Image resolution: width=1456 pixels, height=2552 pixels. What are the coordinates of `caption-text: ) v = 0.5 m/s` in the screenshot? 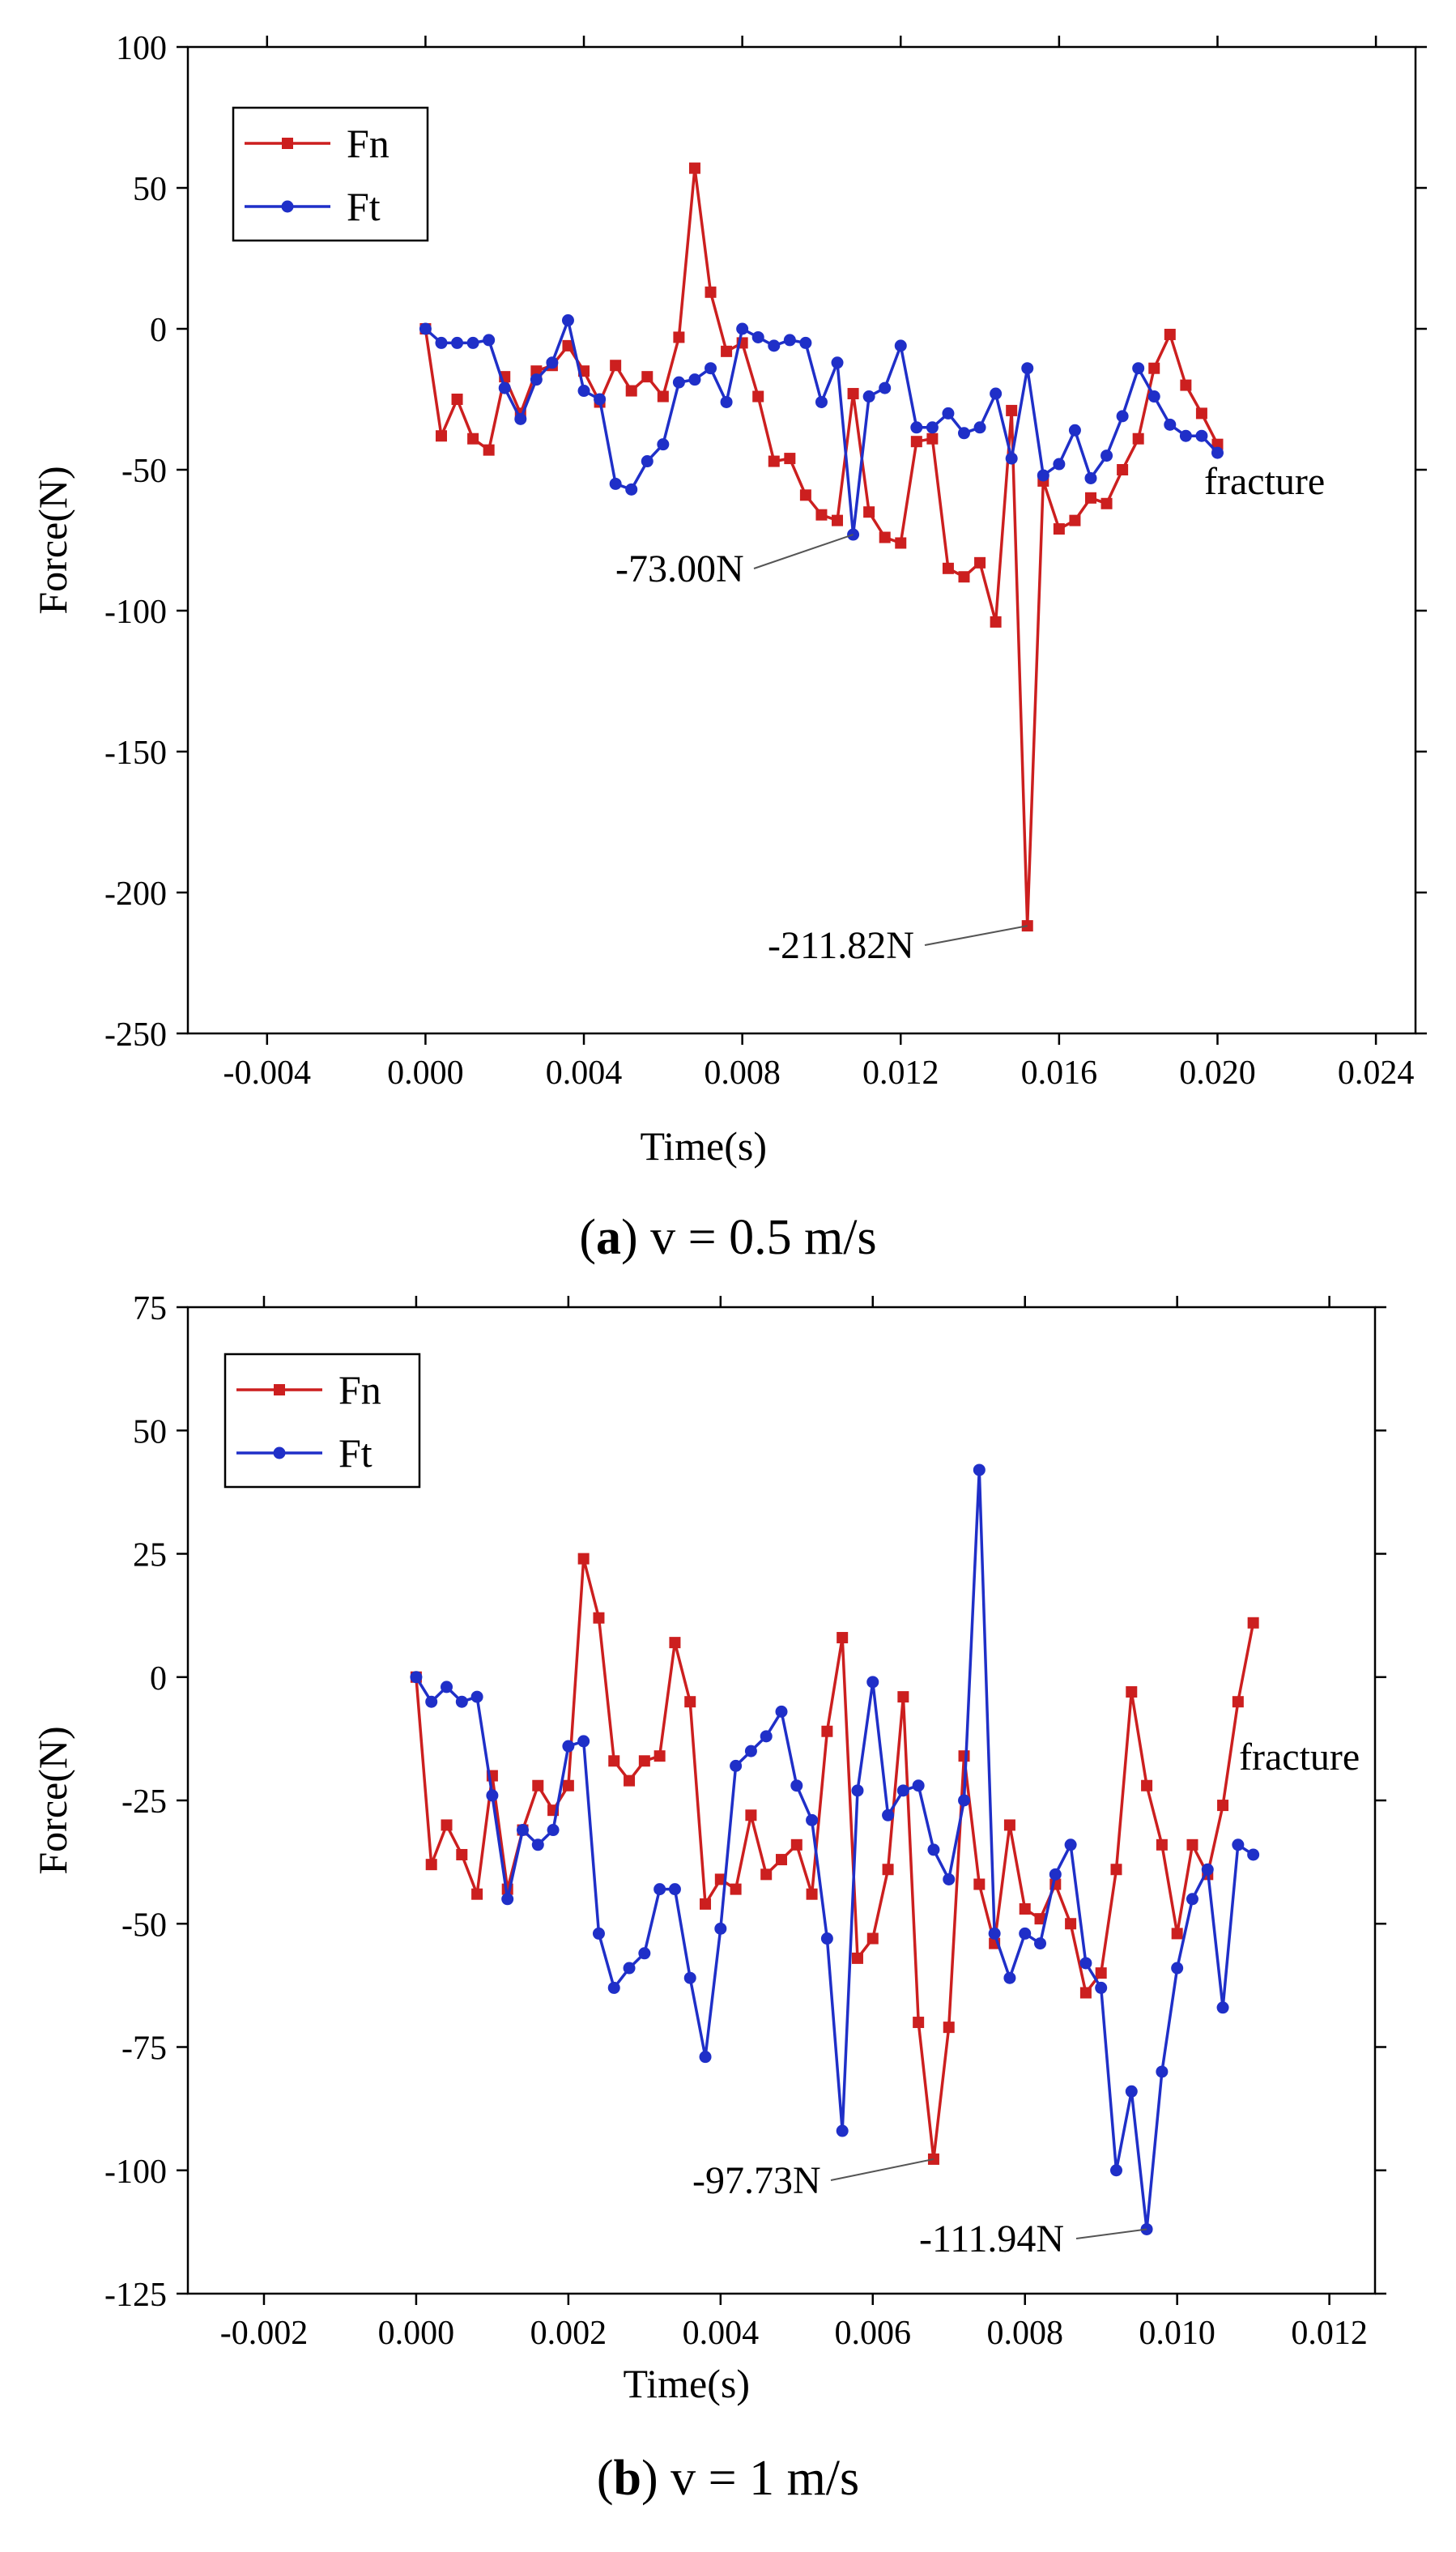 It's located at (749, 1237).